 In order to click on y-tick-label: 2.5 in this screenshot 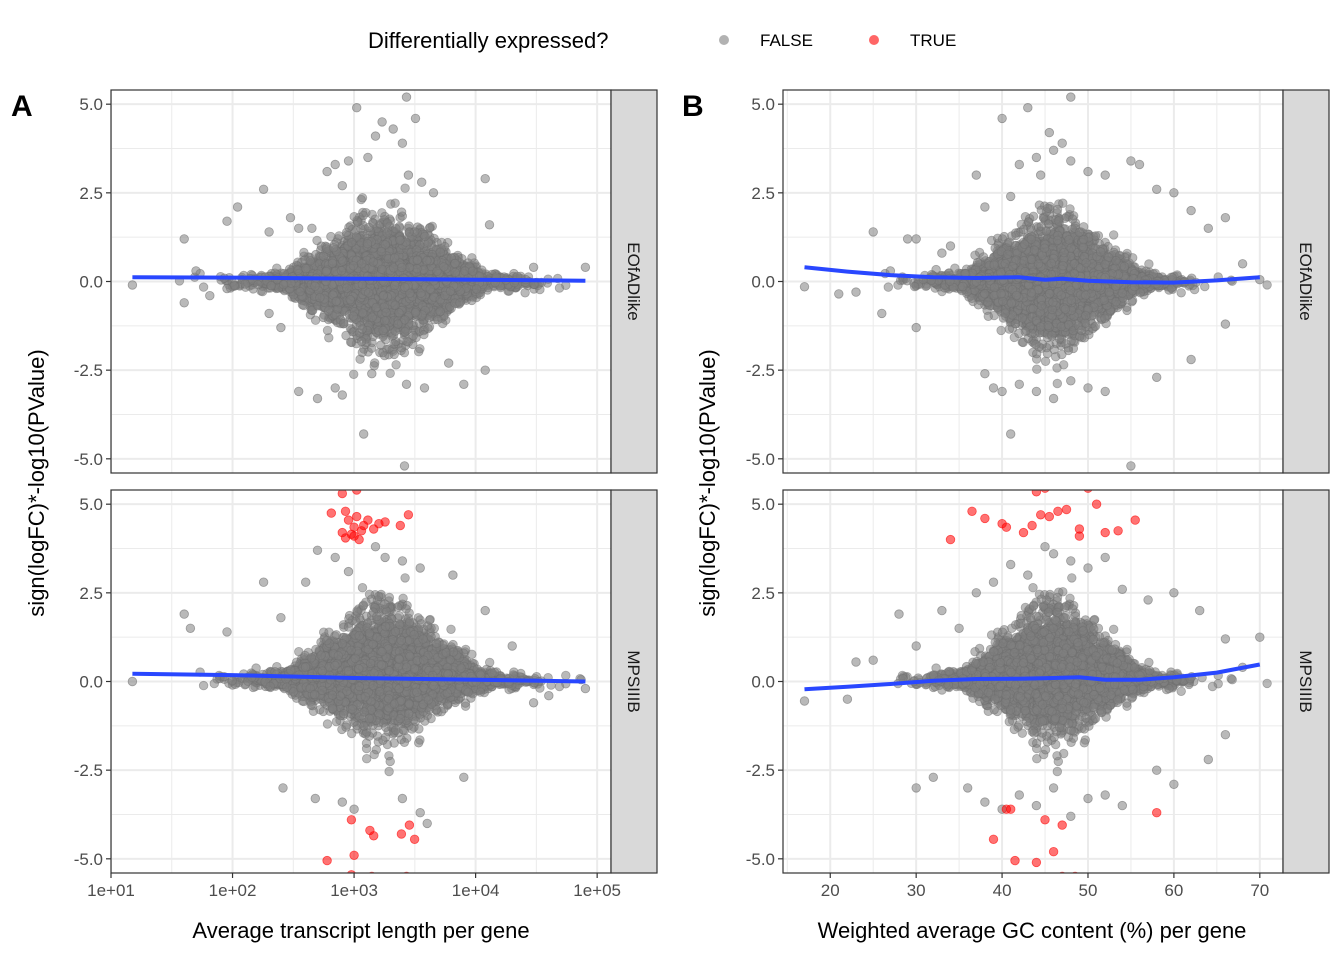, I will do `click(91, 193)`.